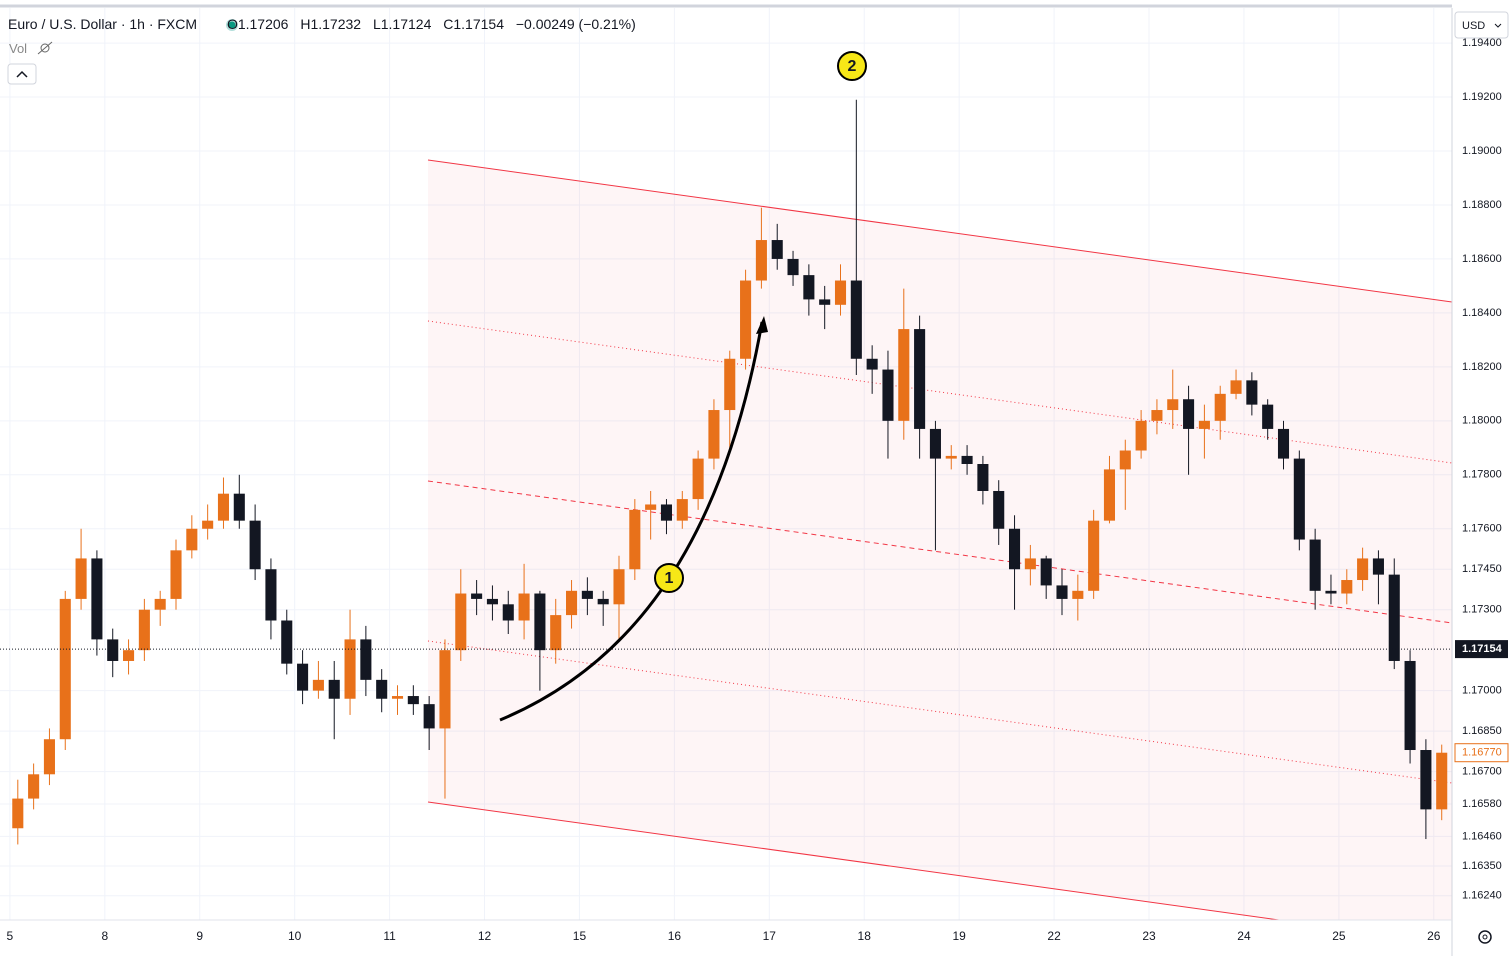  I want to click on settings-button, so click(1485, 937).